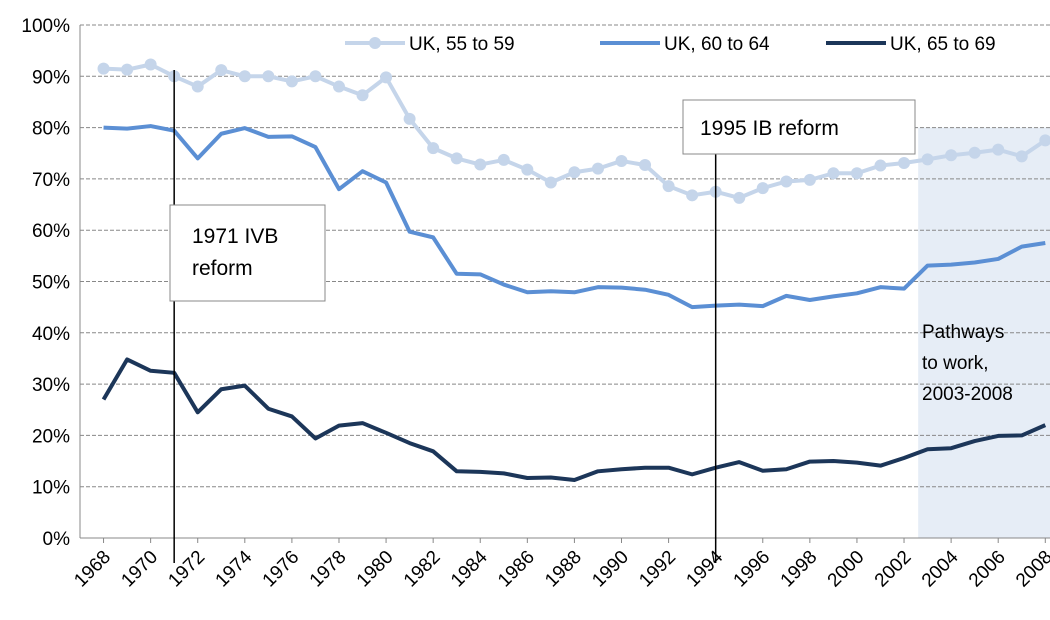  What do you see at coordinates (967, 394) in the screenshot?
I see `shade-label: 2003-2008` at bounding box center [967, 394].